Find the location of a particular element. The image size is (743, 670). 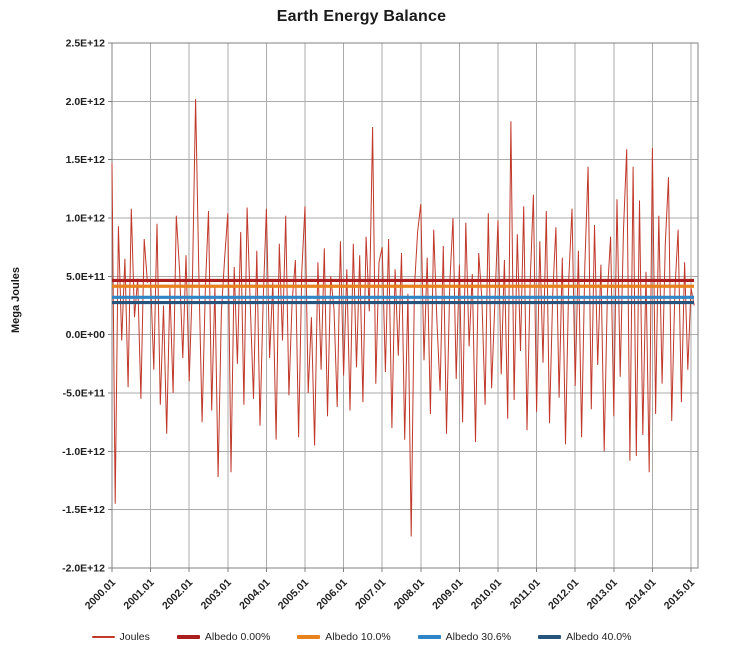

legend-label: Albedo 30.6% is located at coordinates (478, 637).